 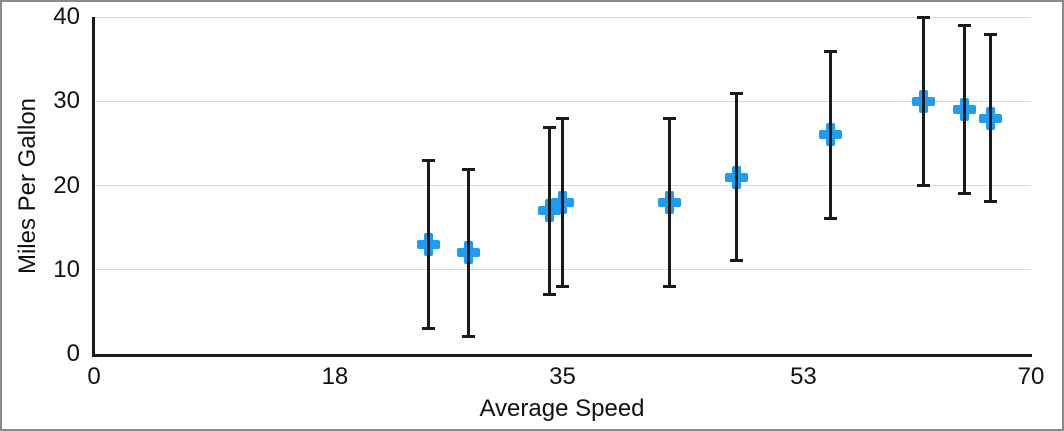 I want to click on y-tick-label: 20, so click(x=66, y=185).